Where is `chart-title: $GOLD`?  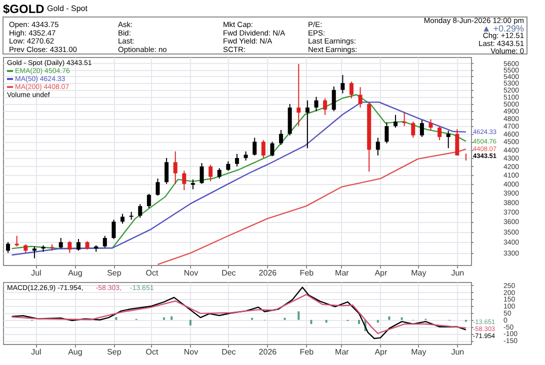
chart-title: $GOLD is located at coordinates (24, 9).